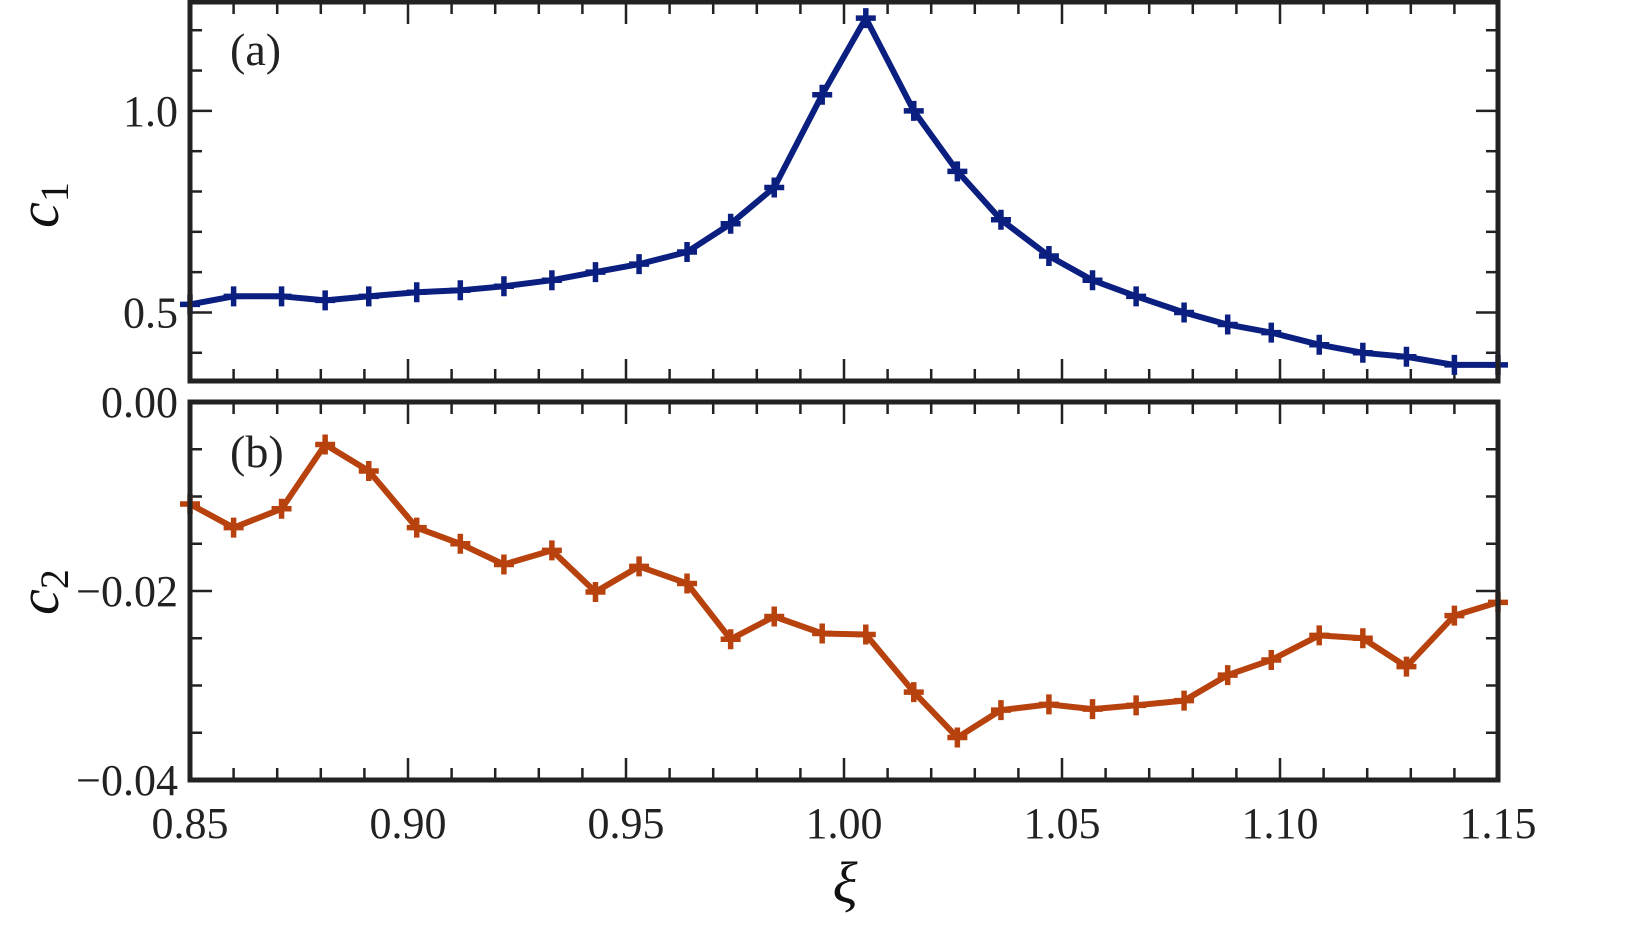 The height and width of the screenshot is (942, 1639). What do you see at coordinates (38, 215) in the screenshot?
I see `panel-a-ylabel-main: c` at bounding box center [38, 215].